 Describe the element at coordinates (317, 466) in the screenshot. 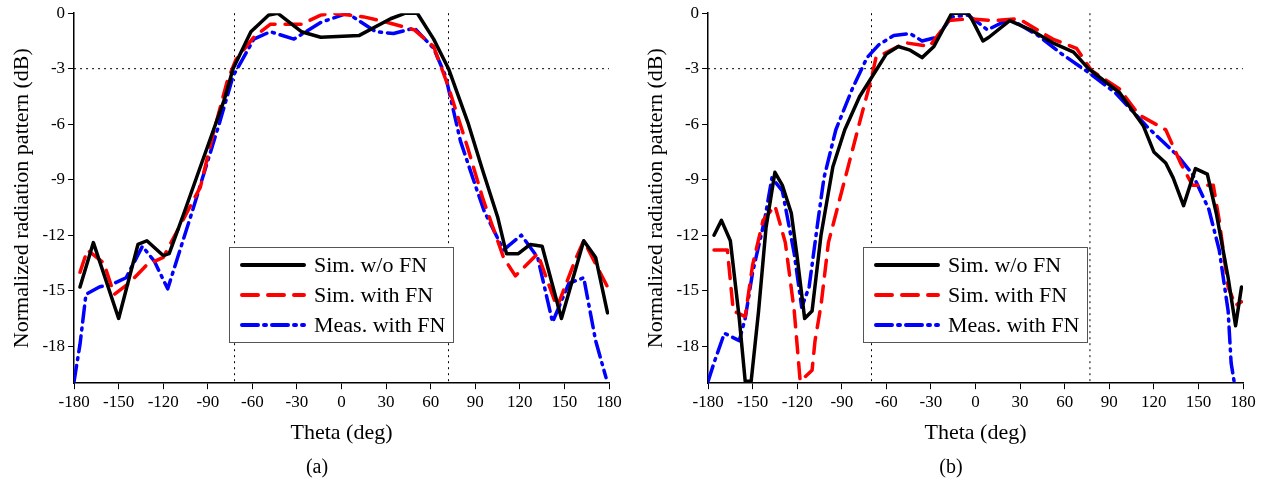

I see `text: (a)` at that location.